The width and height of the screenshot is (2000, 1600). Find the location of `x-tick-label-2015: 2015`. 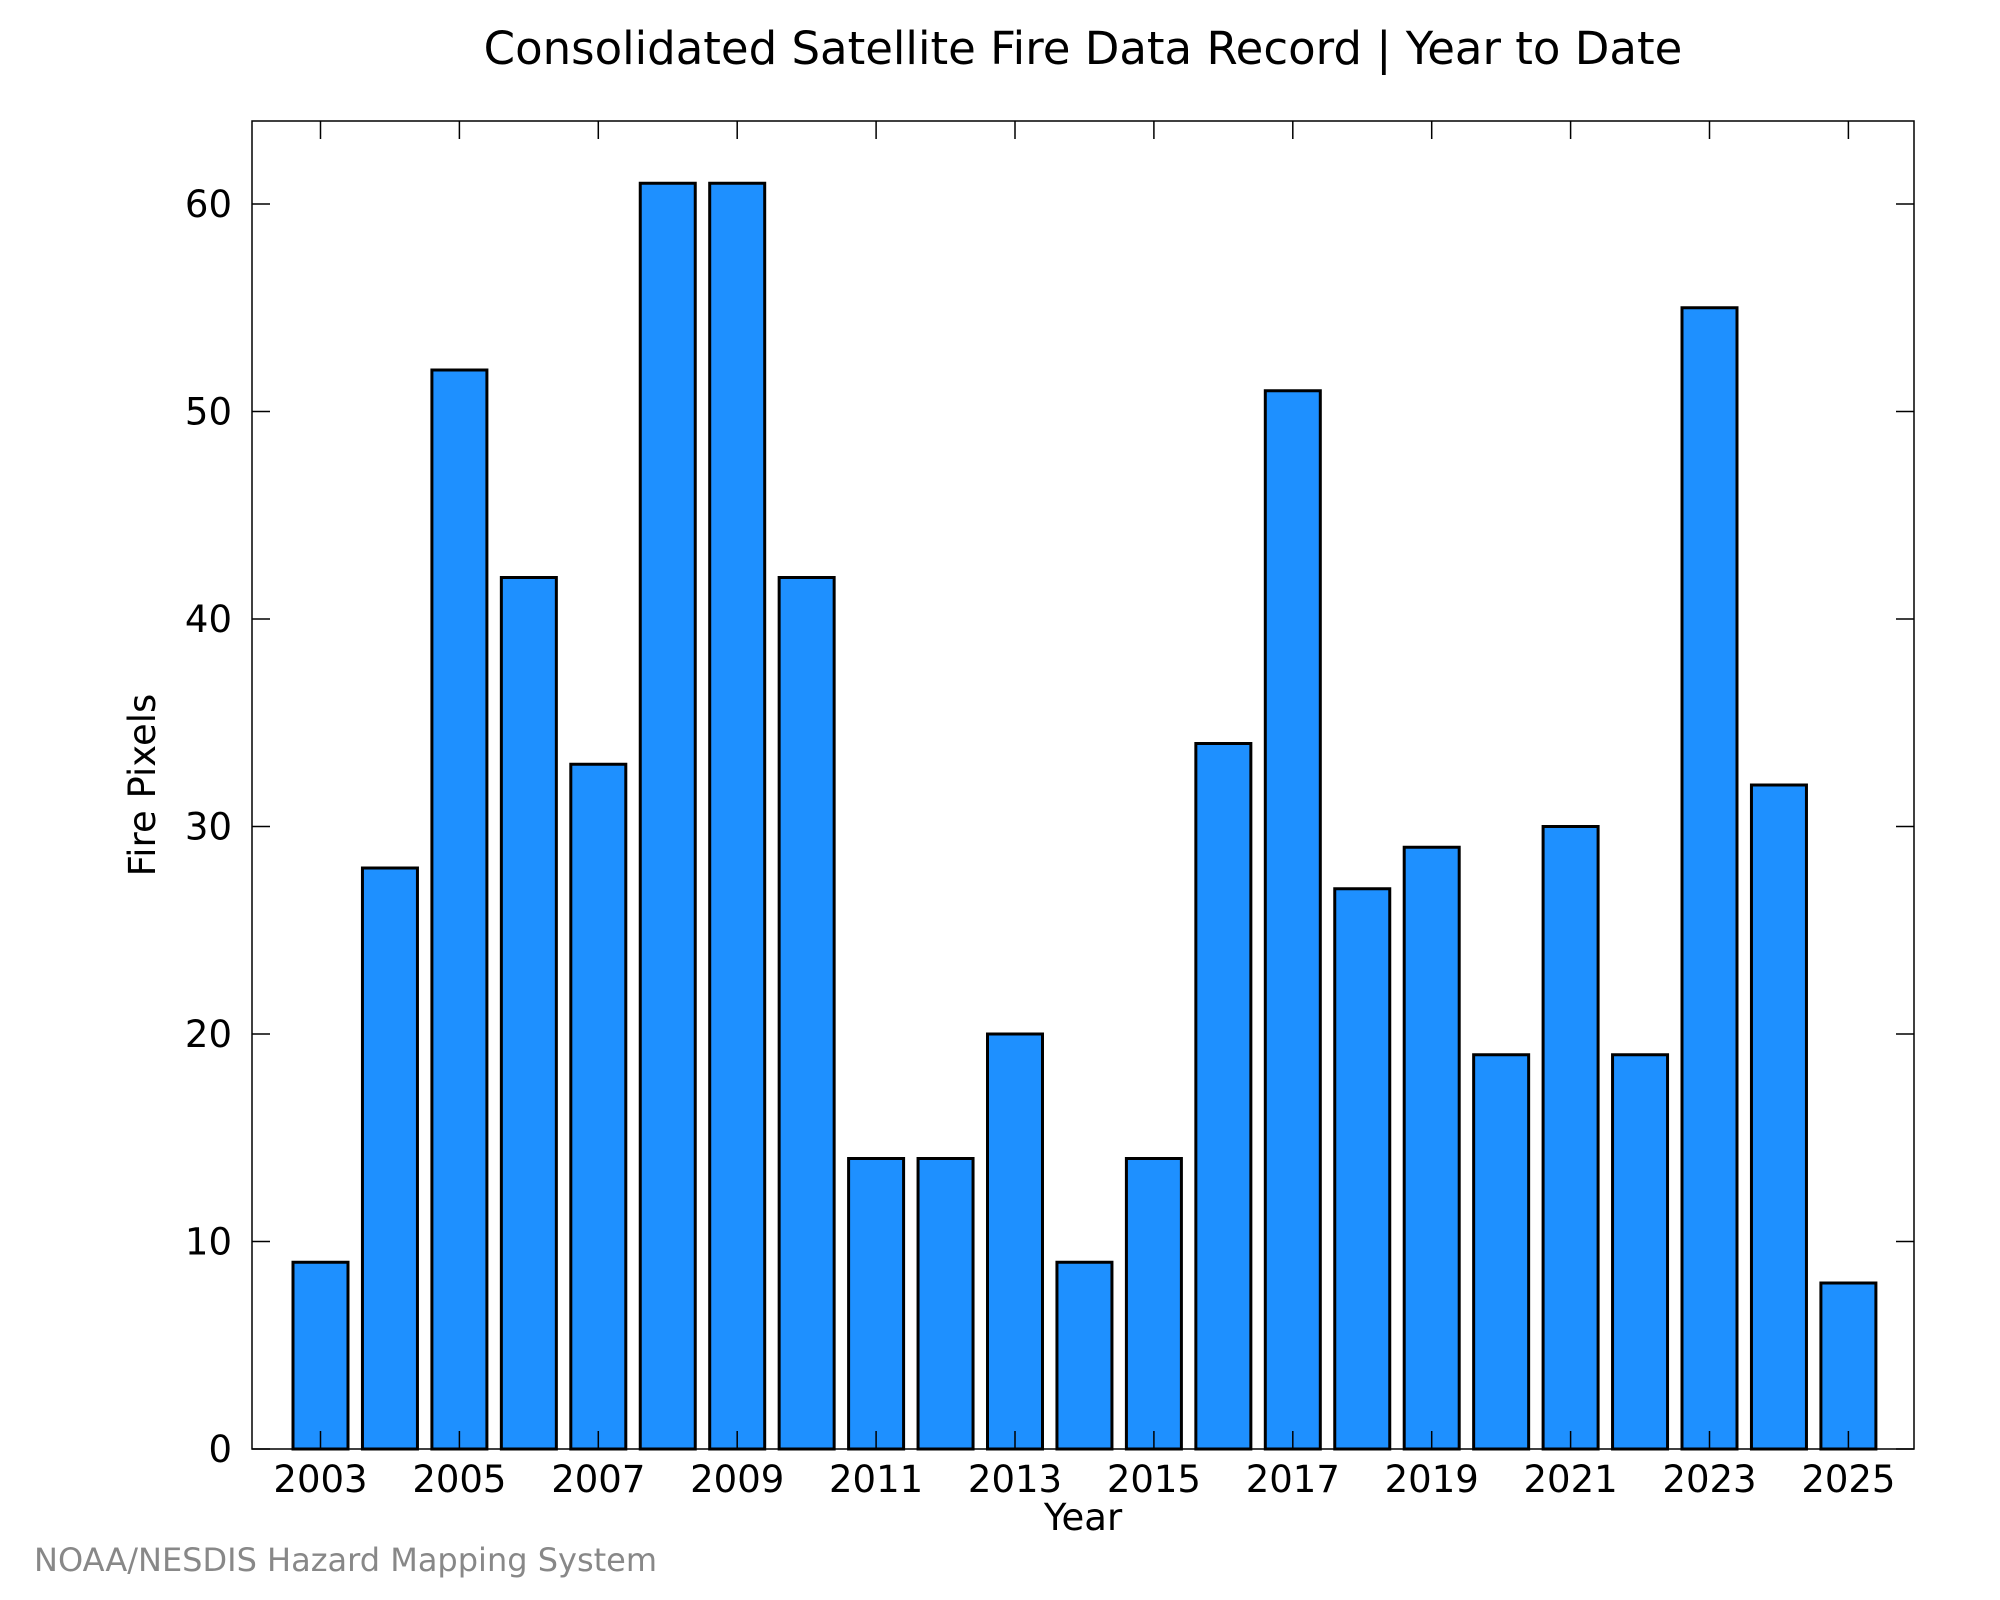

x-tick-label-2015: 2015 is located at coordinates (1154, 1479).